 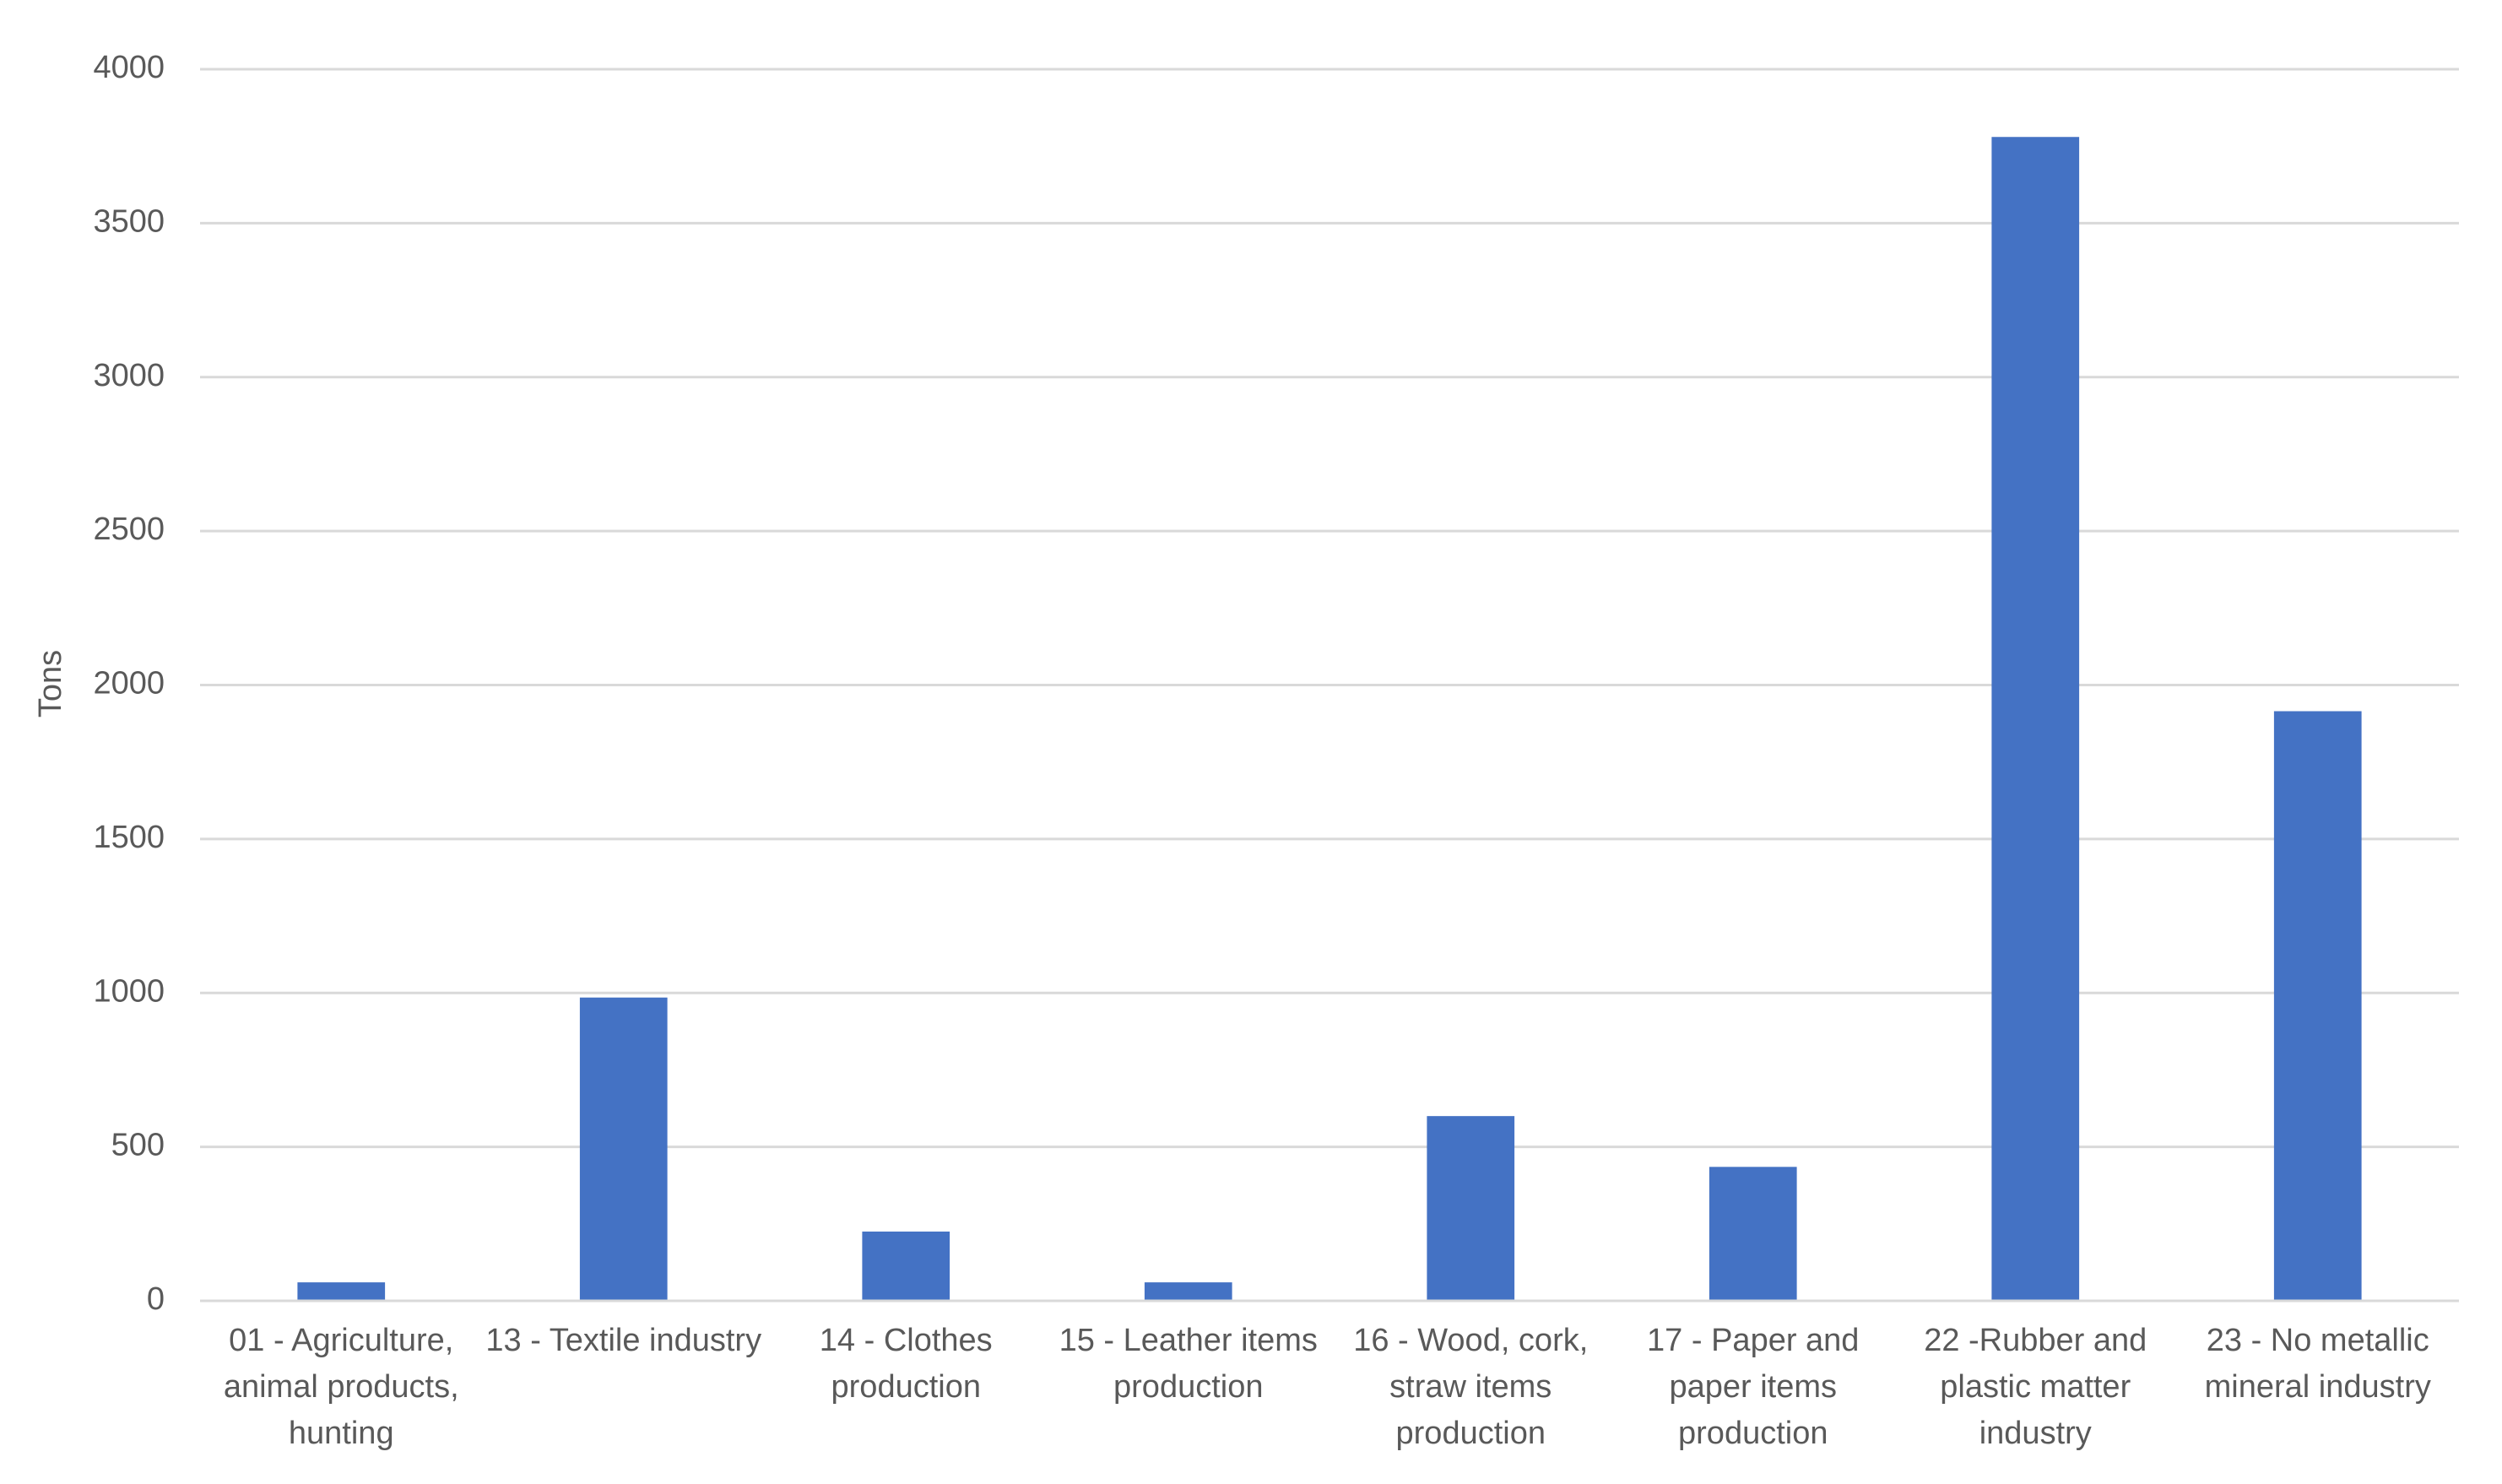 I want to click on y-tick-label: 2000, so click(x=129, y=683).